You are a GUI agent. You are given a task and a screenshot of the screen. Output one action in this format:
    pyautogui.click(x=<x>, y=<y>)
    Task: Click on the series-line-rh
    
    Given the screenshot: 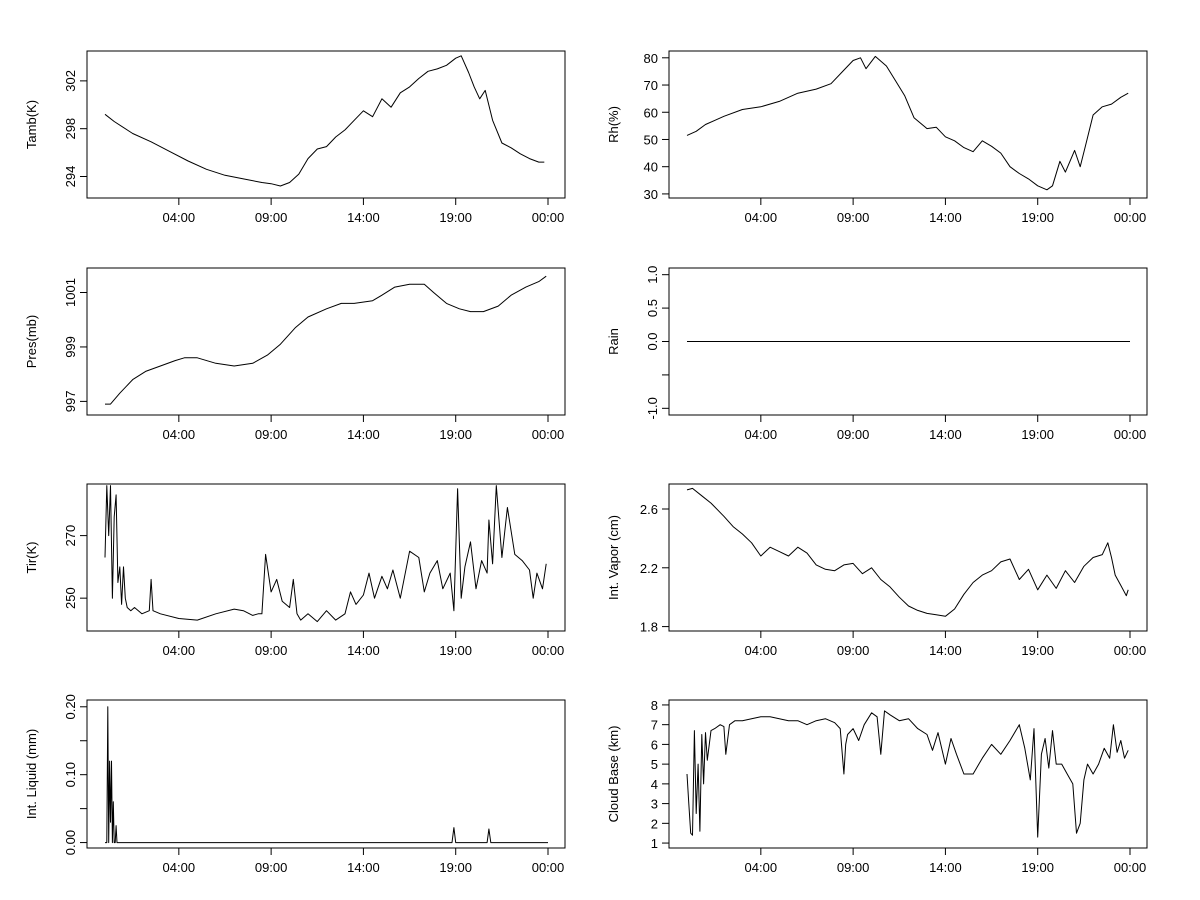 What is the action you would take?
    pyautogui.click(x=907, y=123)
    